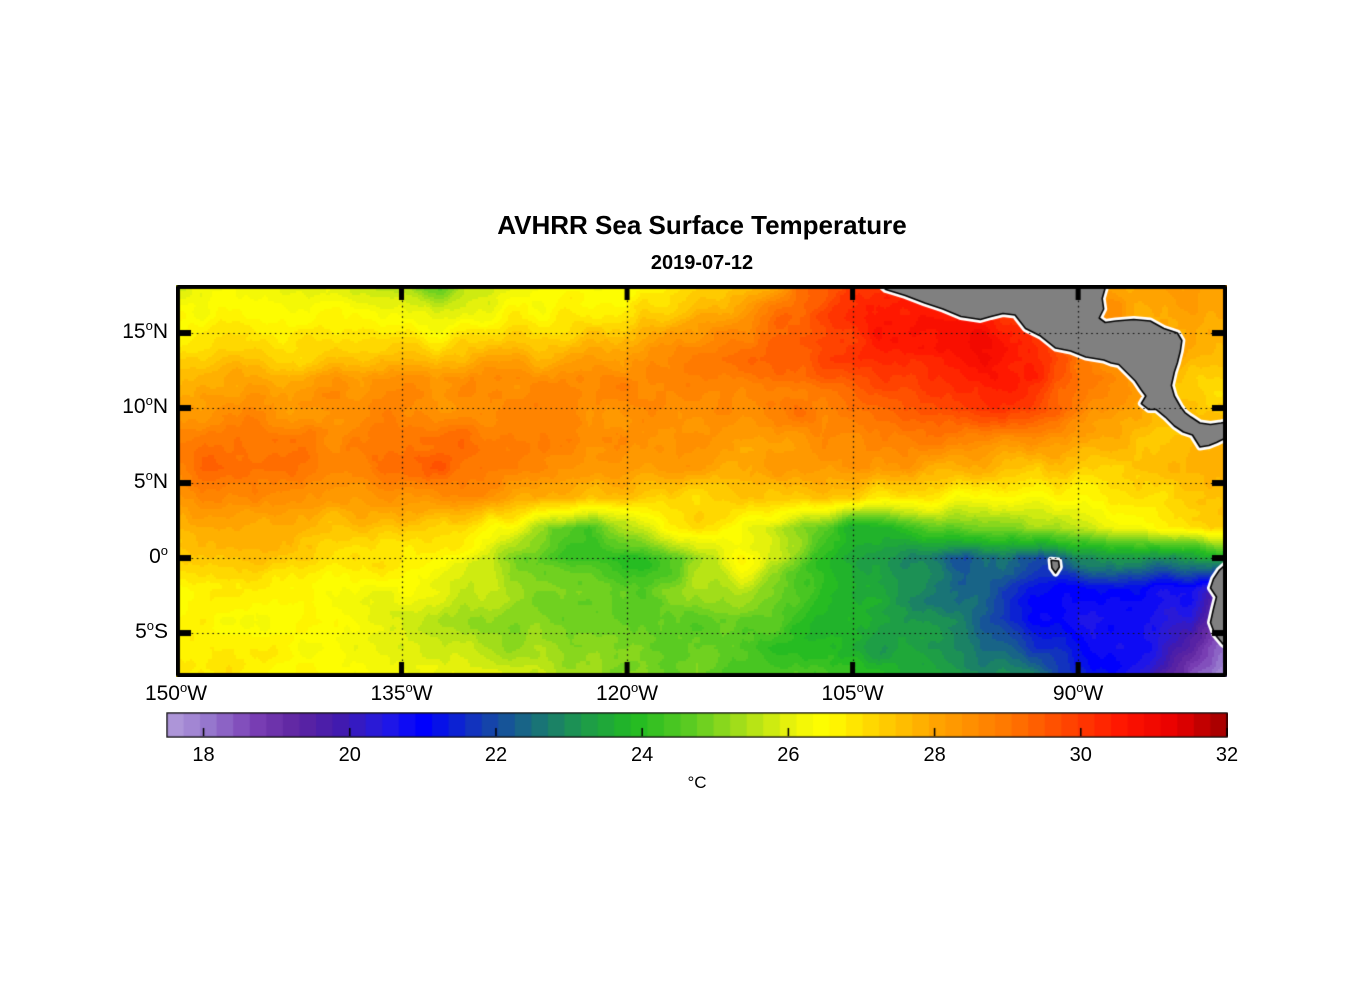 This screenshot has width=1356, height=1000. What do you see at coordinates (852, 692) in the screenshot?
I see `lon-tick-label: 105oW` at bounding box center [852, 692].